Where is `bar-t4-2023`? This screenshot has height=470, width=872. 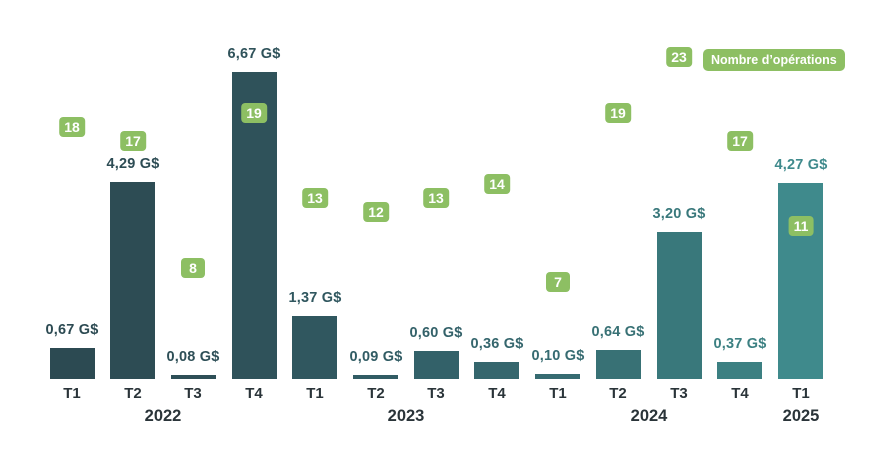 bar-t4-2023 is located at coordinates (496, 370).